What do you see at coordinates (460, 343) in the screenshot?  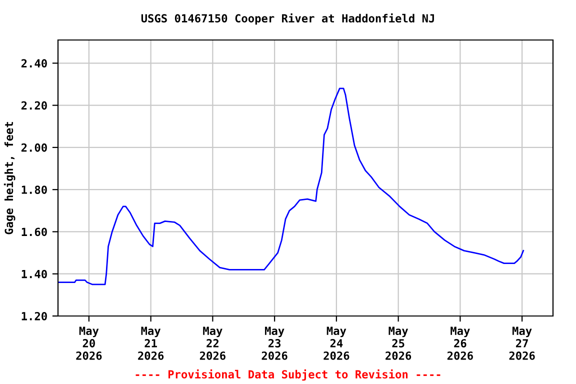 I see `x-tick-label: May 26 2026` at bounding box center [460, 343].